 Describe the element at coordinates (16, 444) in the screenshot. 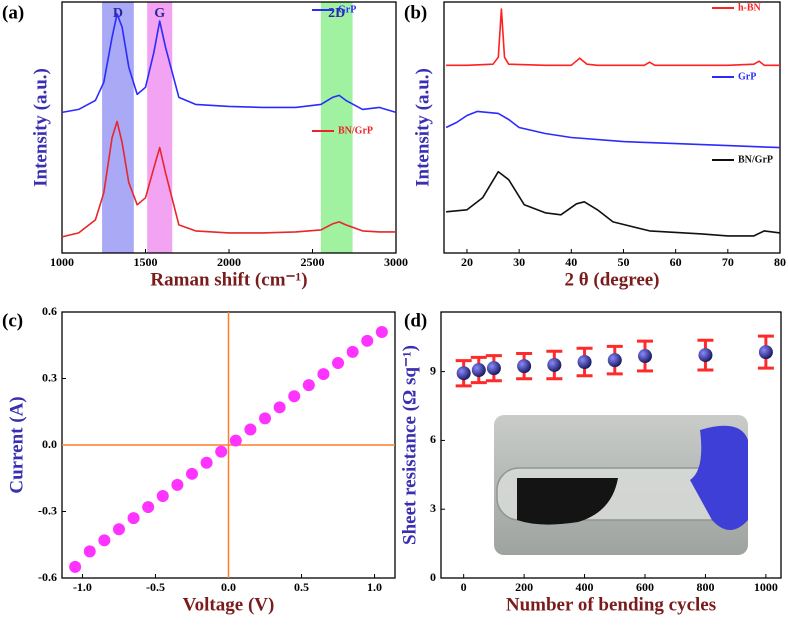

I see `y-axis-label: Current (A)` at that location.